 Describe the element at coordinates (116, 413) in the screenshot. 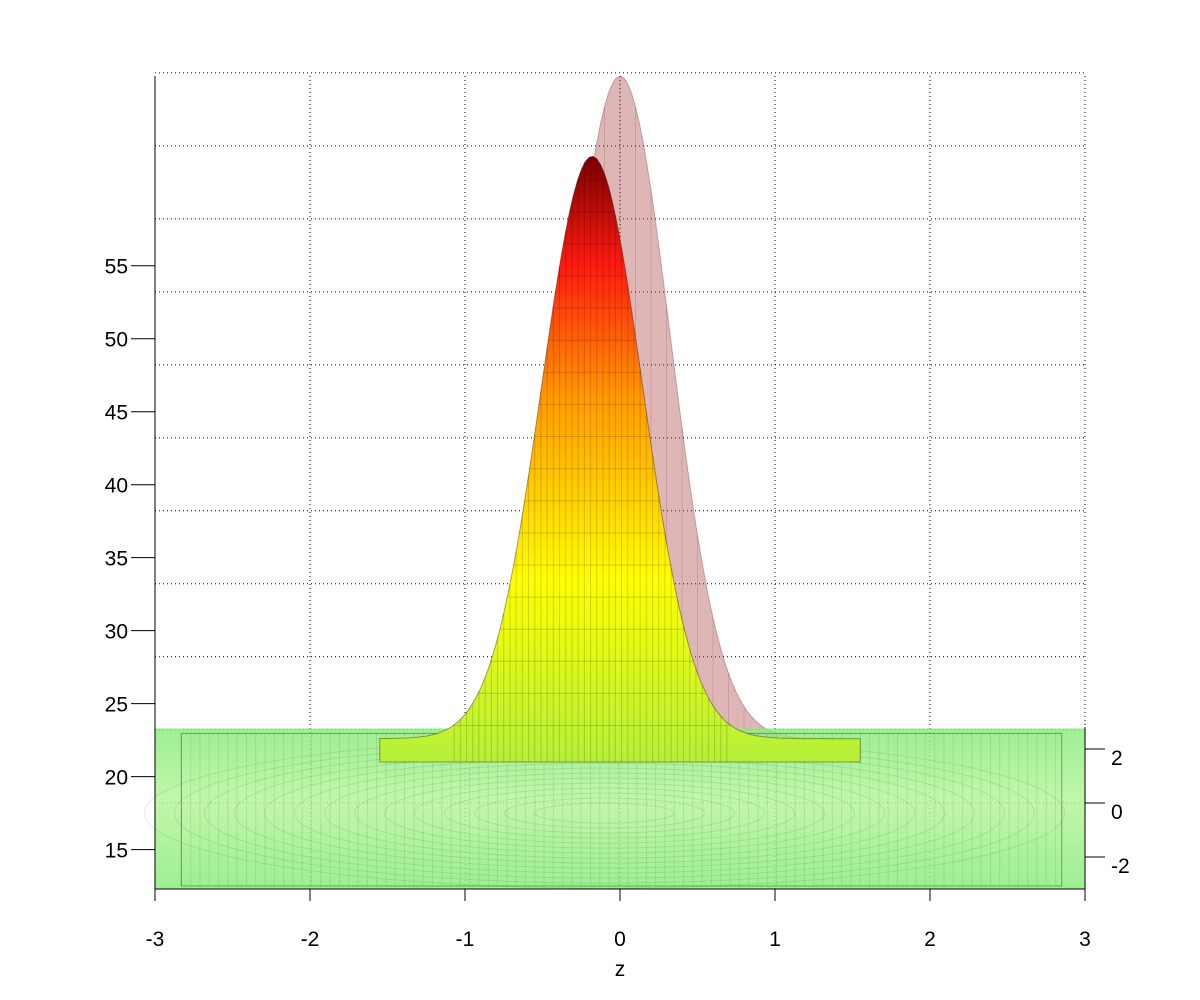

I see `z-tick-label: 45` at that location.